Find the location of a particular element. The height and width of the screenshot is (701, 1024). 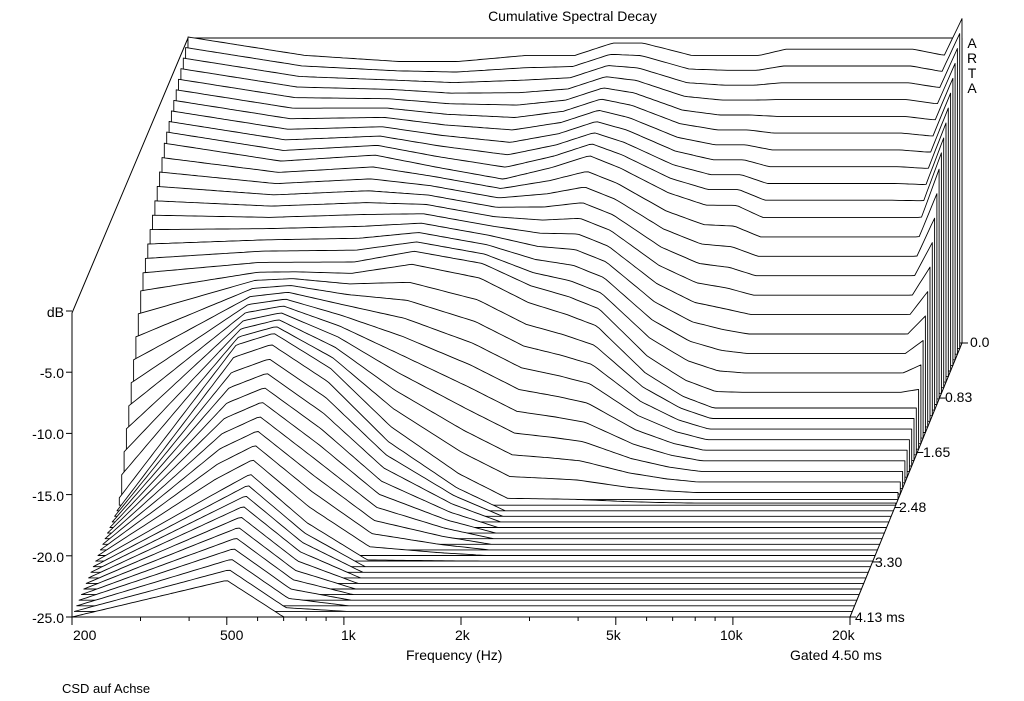

watermark-letter: R is located at coordinates (972, 58).